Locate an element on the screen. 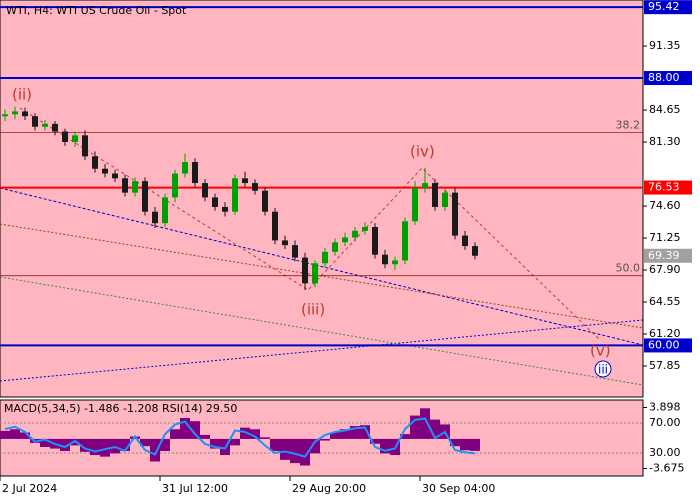 Image resolution: width=700 pixels, height=500 pixels. rsi-line is located at coordinates (240, 437).